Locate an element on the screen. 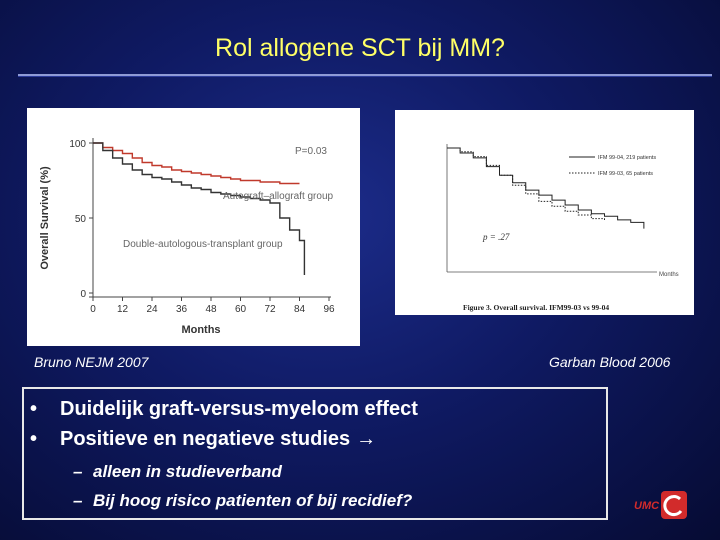 This screenshot has width=720, height=540. title-divider is located at coordinates (365, 75).